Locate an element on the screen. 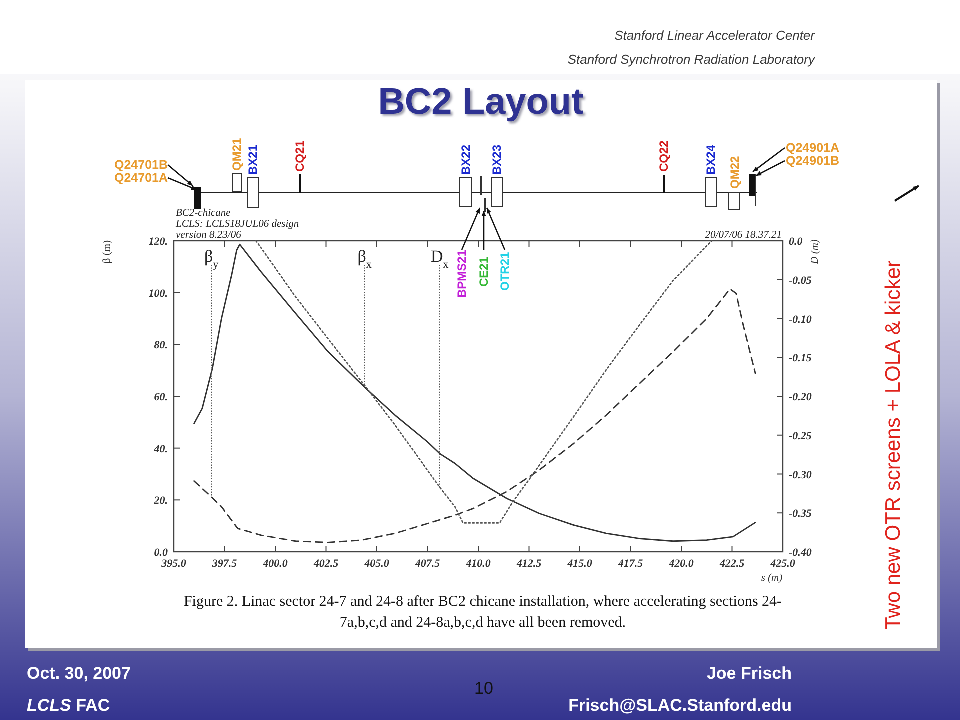 The image size is (960, 720). text: Stanford Linear Accelerator Center is located at coordinates (715, 35).